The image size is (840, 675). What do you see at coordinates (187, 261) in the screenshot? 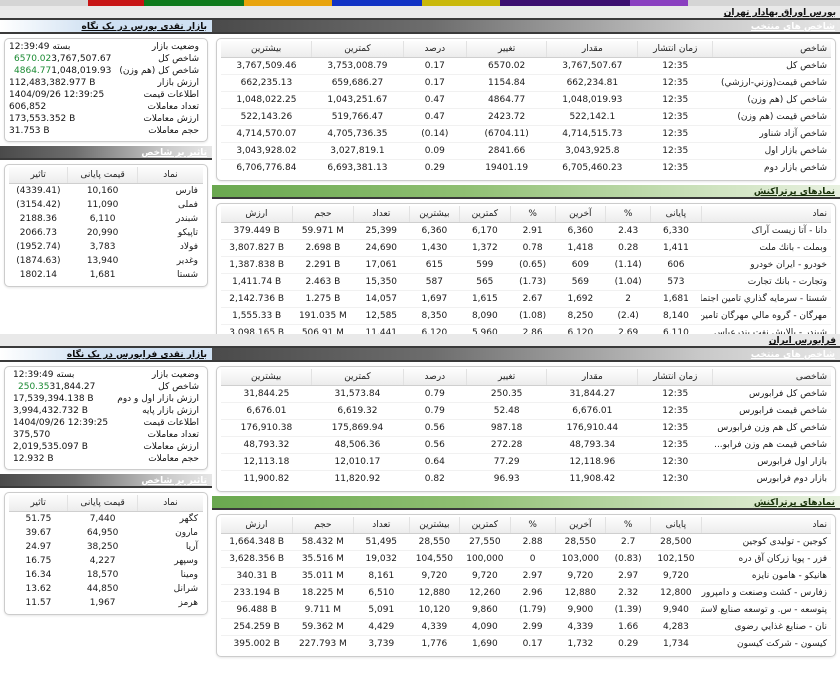
I see `symbol-name: وغدیر` at bounding box center [187, 261].